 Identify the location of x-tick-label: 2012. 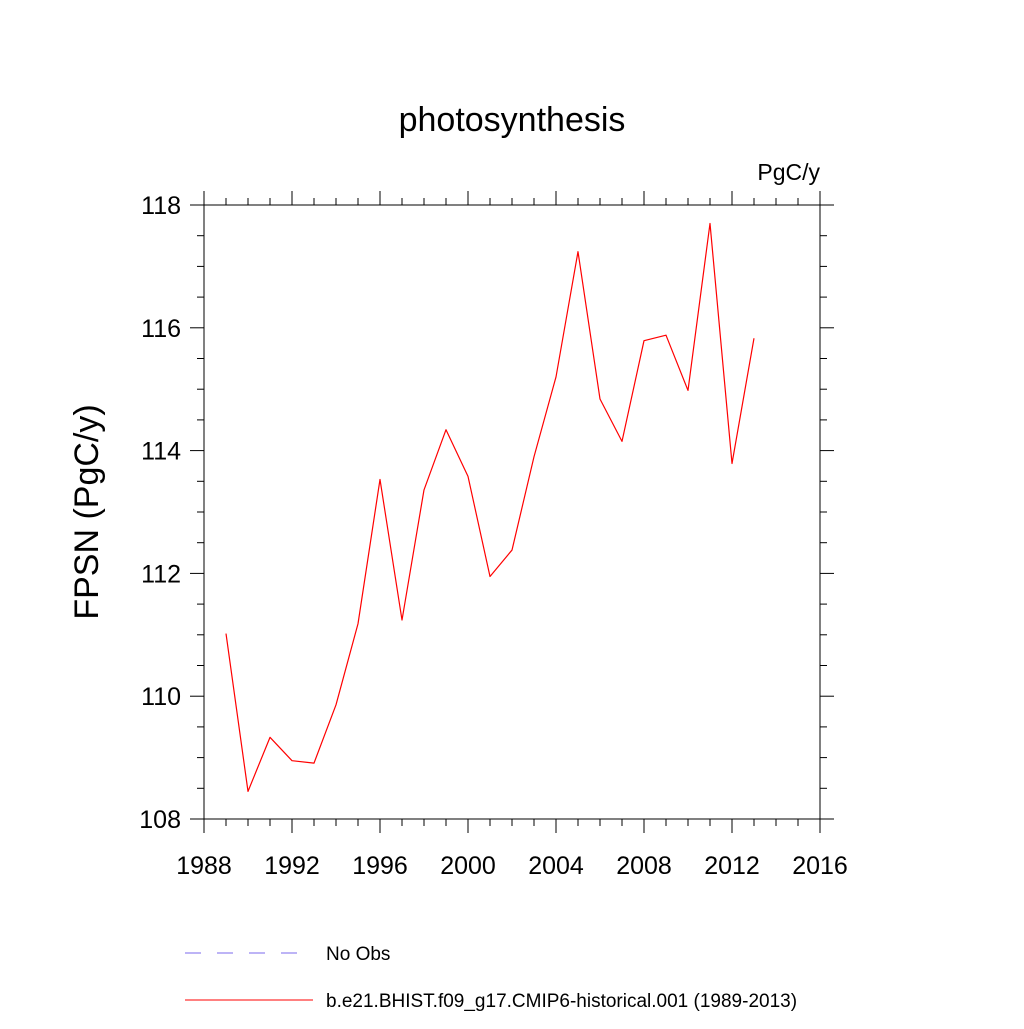
(732, 866).